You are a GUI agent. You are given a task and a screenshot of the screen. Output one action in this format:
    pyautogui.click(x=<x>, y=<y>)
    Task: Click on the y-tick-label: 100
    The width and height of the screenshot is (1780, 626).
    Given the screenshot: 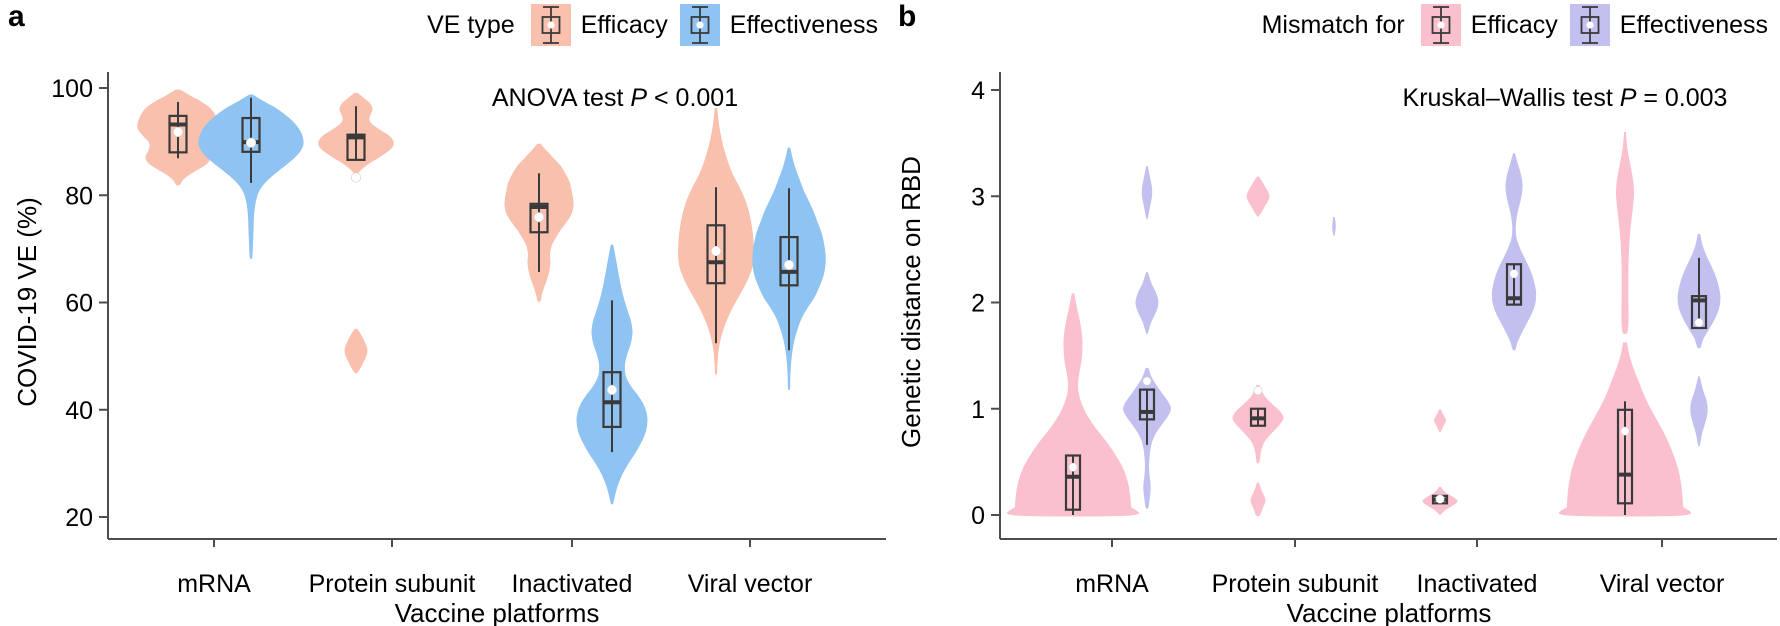 What is the action you would take?
    pyautogui.click(x=72, y=89)
    